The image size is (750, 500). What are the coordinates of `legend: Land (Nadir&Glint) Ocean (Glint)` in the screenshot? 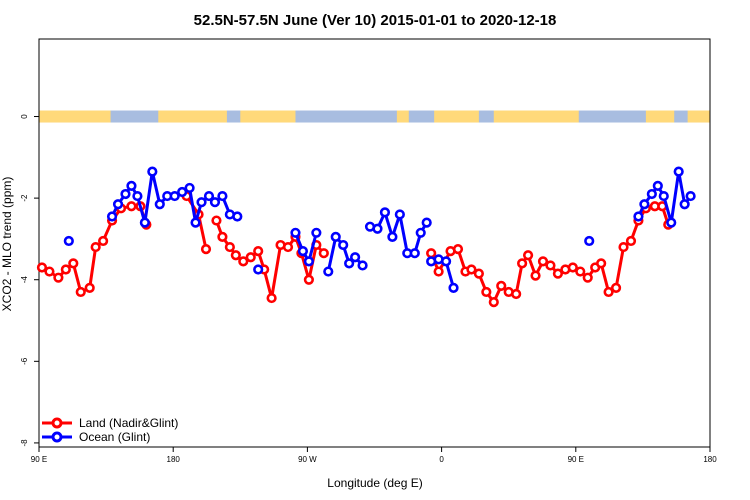 It's located at (110, 430).